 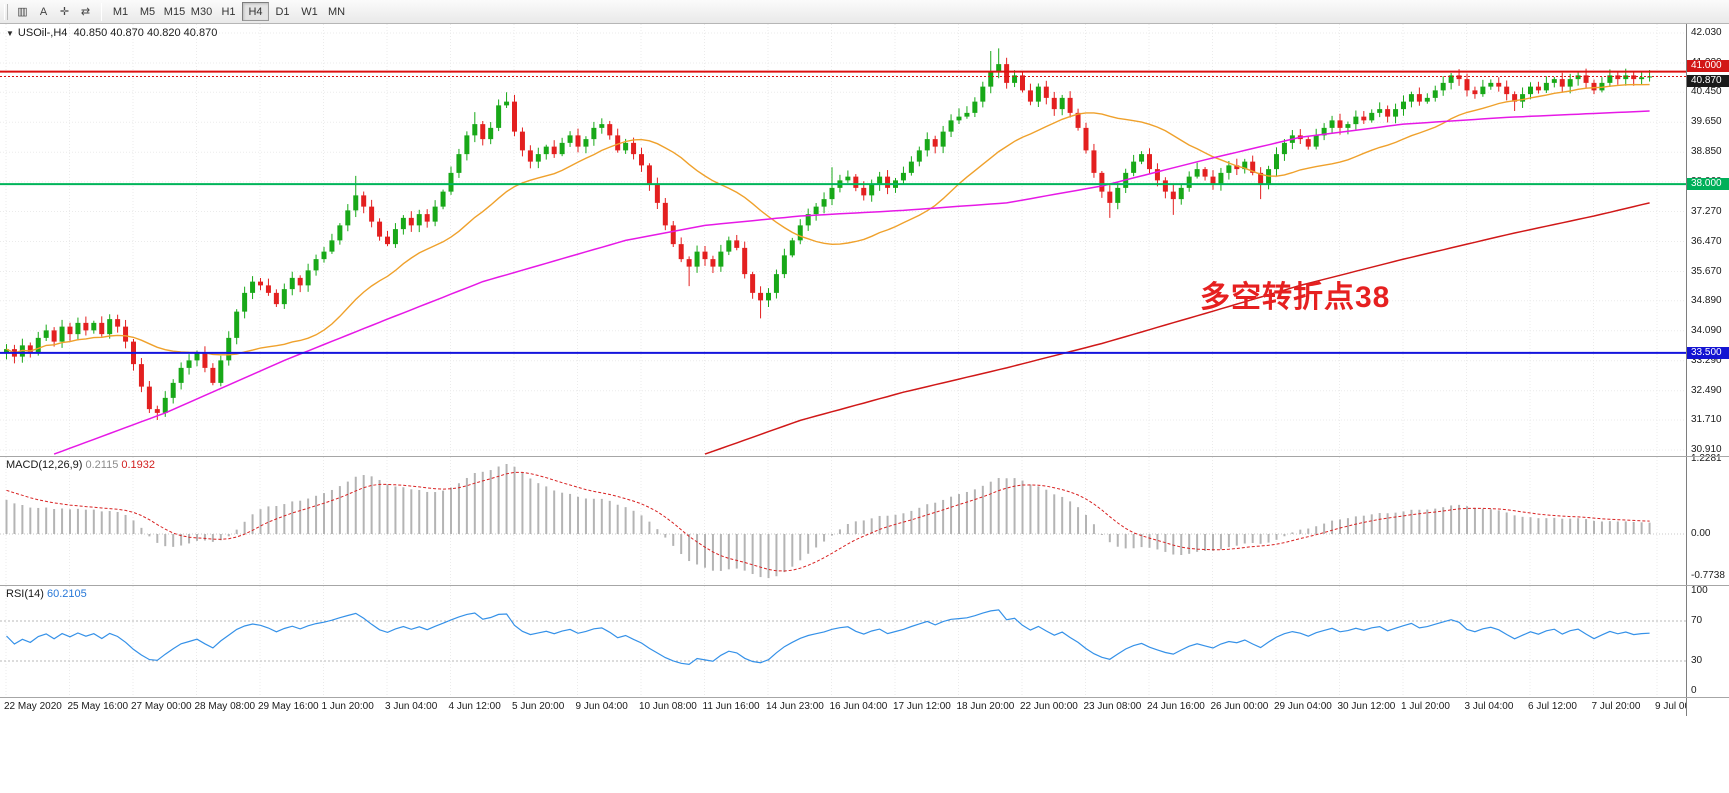 I want to click on time-axis-label: 30 Jun 12:00, so click(x=1366, y=706).